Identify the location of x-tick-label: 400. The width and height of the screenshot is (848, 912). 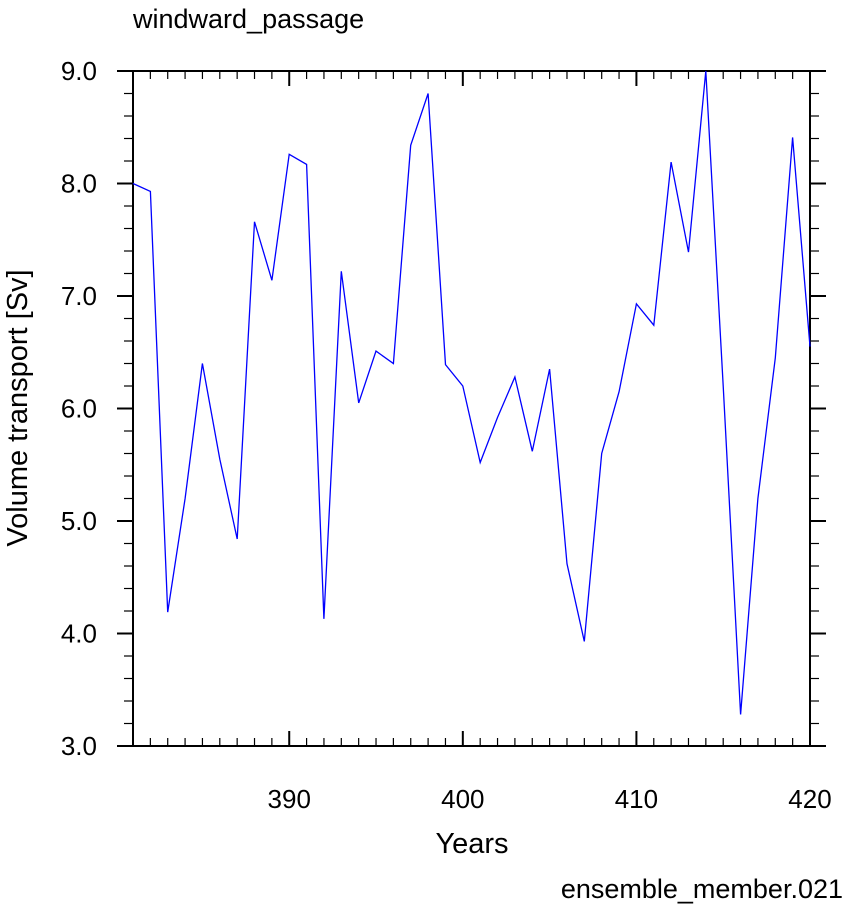
(462, 799).